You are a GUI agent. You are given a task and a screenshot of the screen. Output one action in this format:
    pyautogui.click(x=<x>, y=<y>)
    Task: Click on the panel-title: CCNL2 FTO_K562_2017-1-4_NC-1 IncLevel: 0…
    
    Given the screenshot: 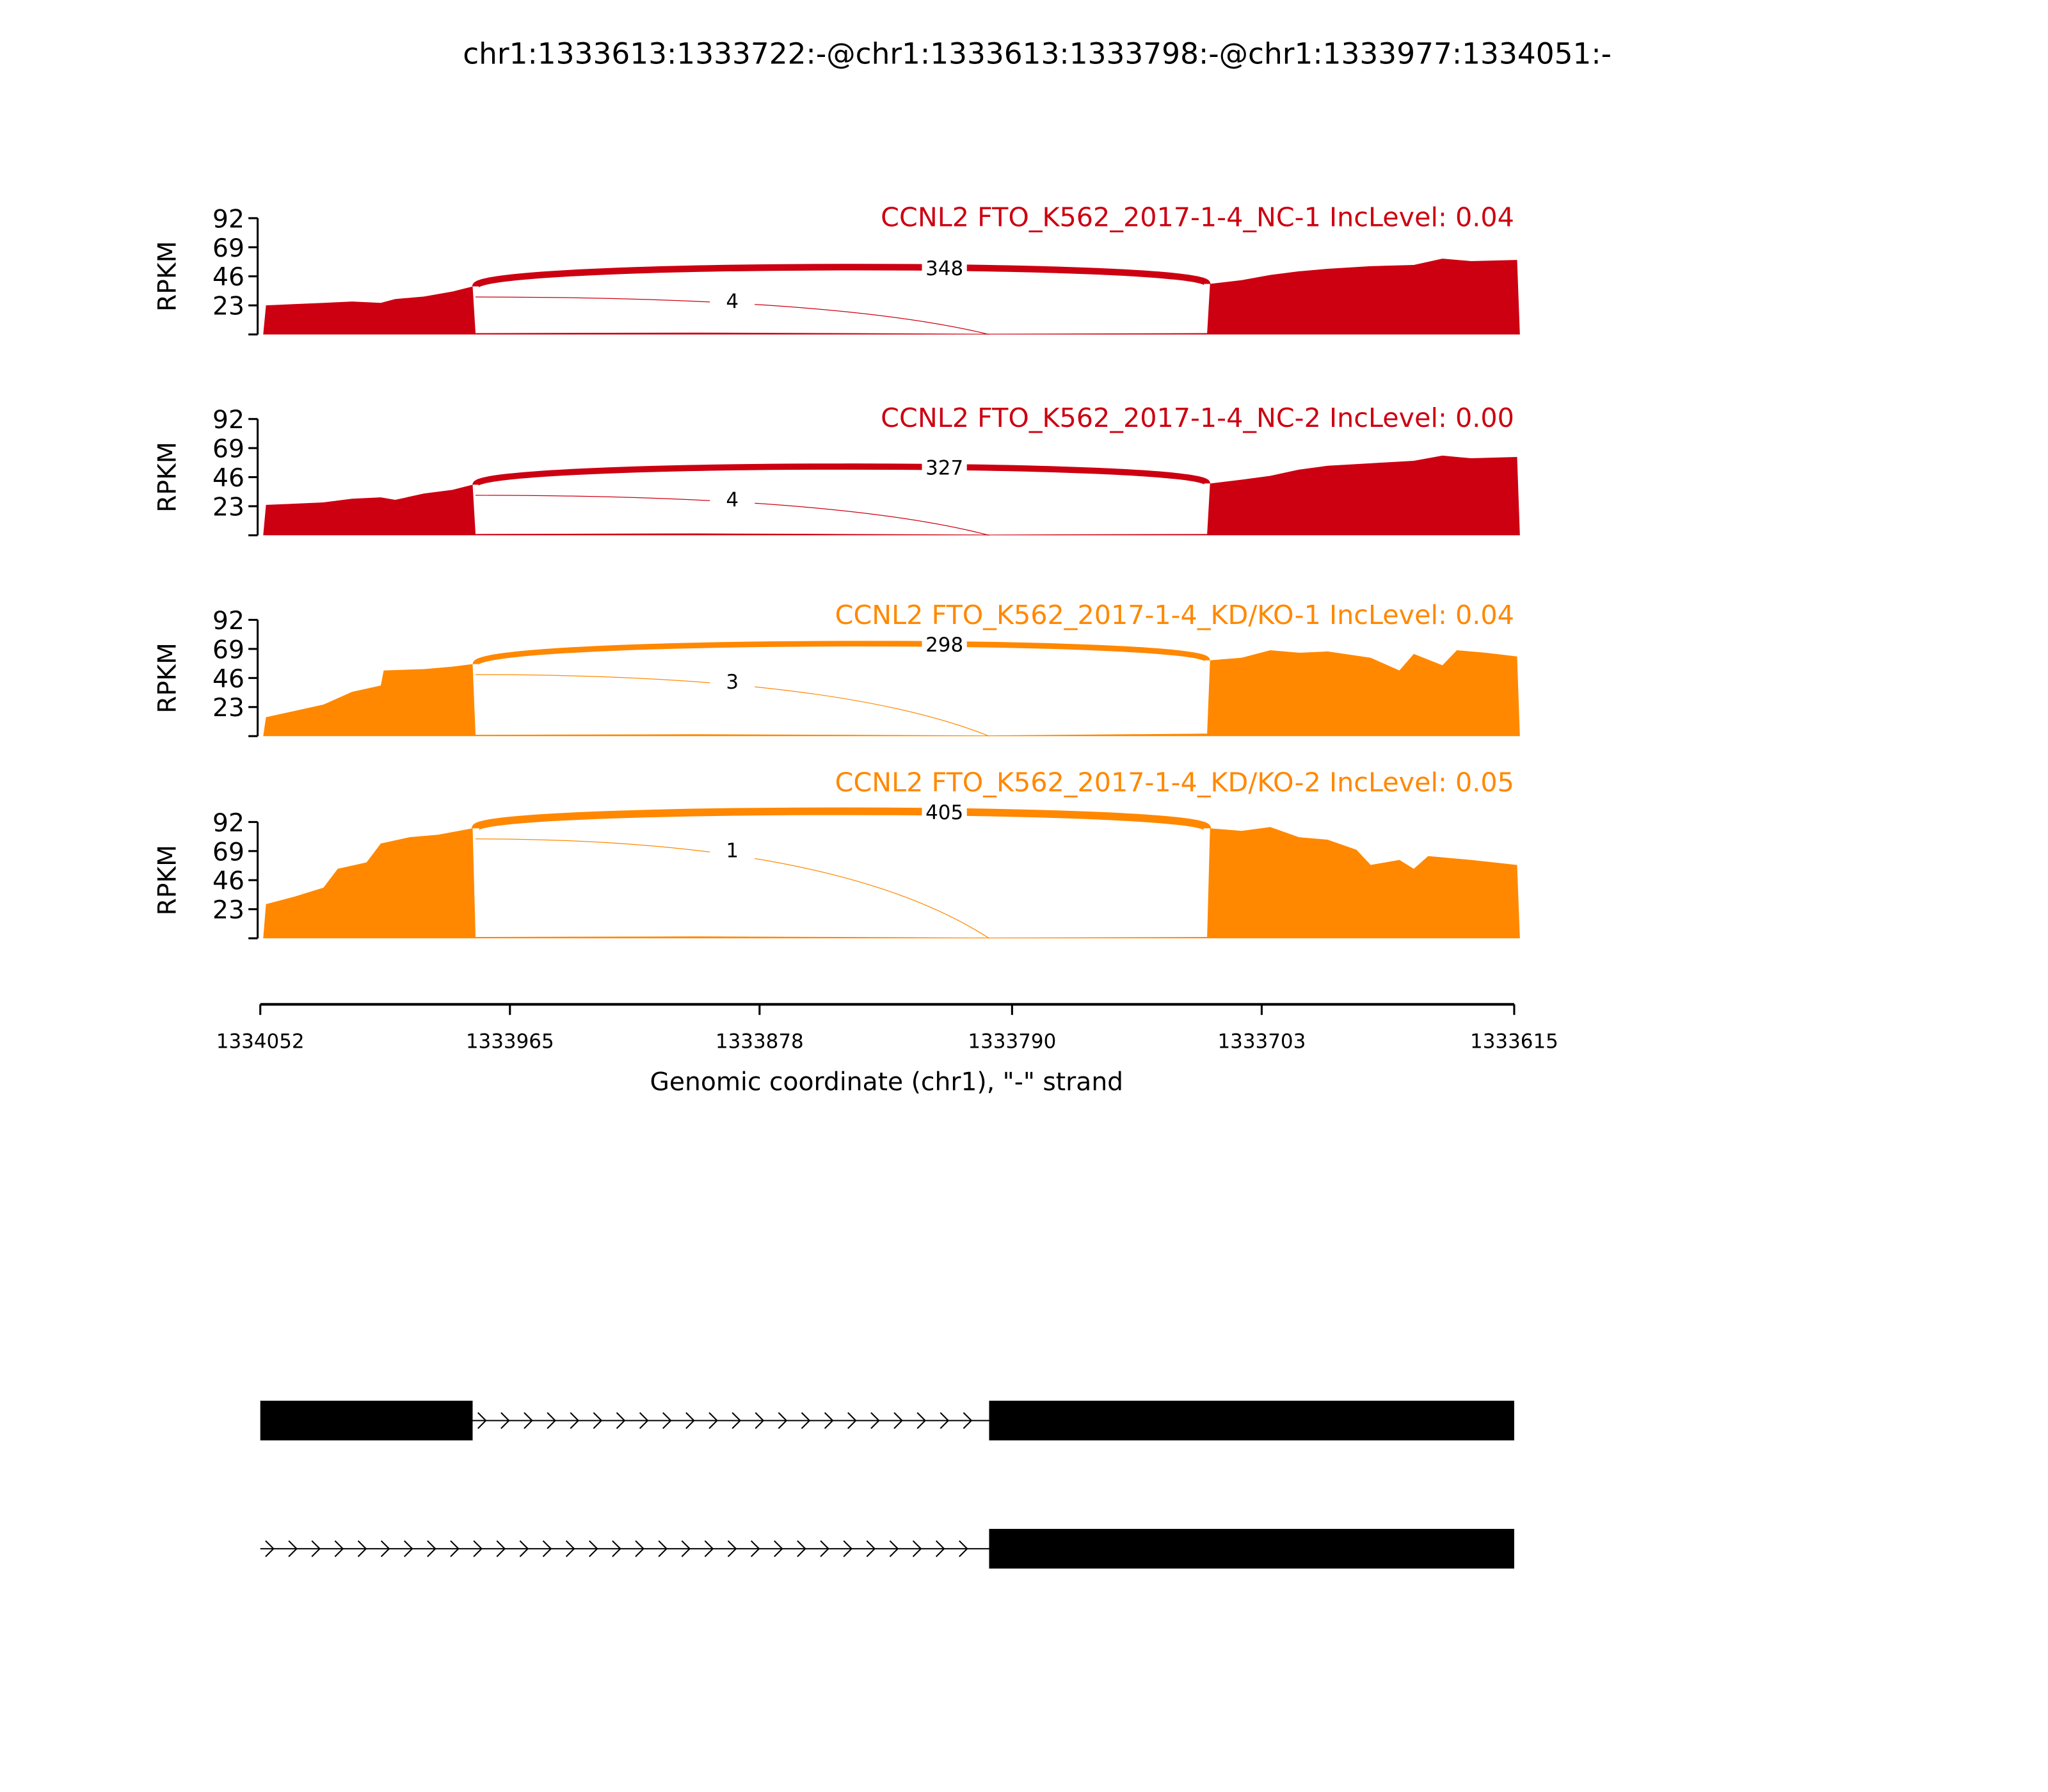 What is the action you would take?
    pyautogui.click(x=1197, y=217)
    